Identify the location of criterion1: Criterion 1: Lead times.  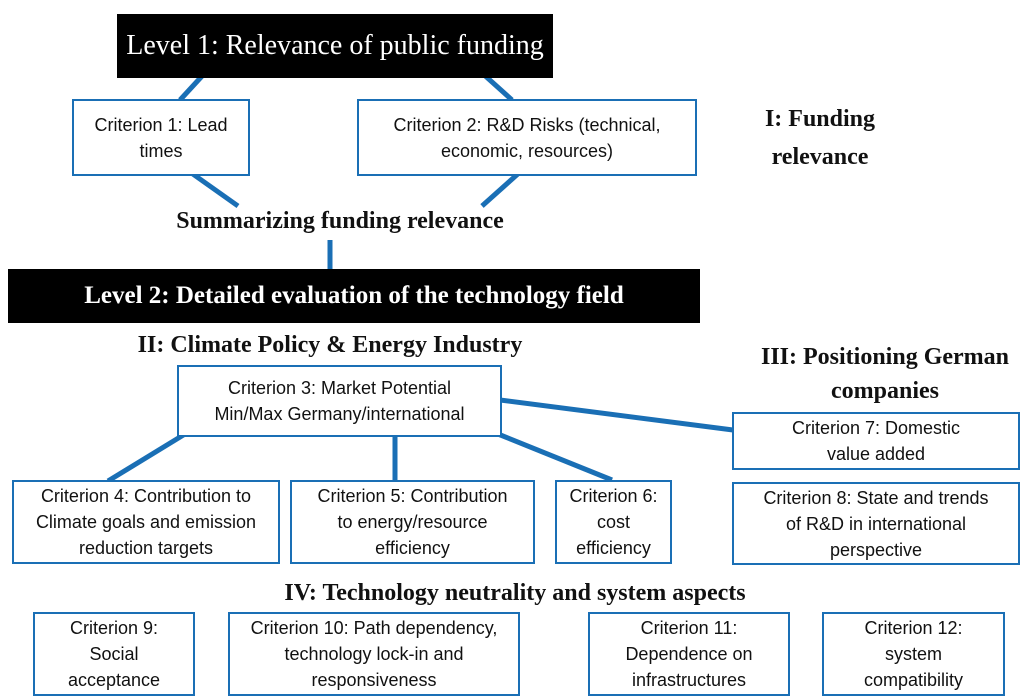
(161, 137).